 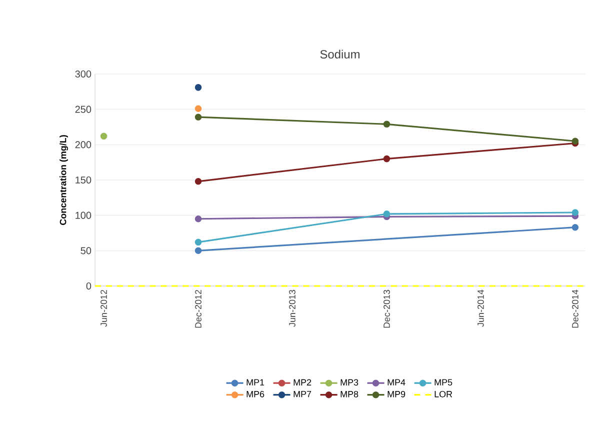 What do you see at coordinates (397, 394) in the screenshot?
I see `legend-label: MP9` at bounding box center [397, 394].